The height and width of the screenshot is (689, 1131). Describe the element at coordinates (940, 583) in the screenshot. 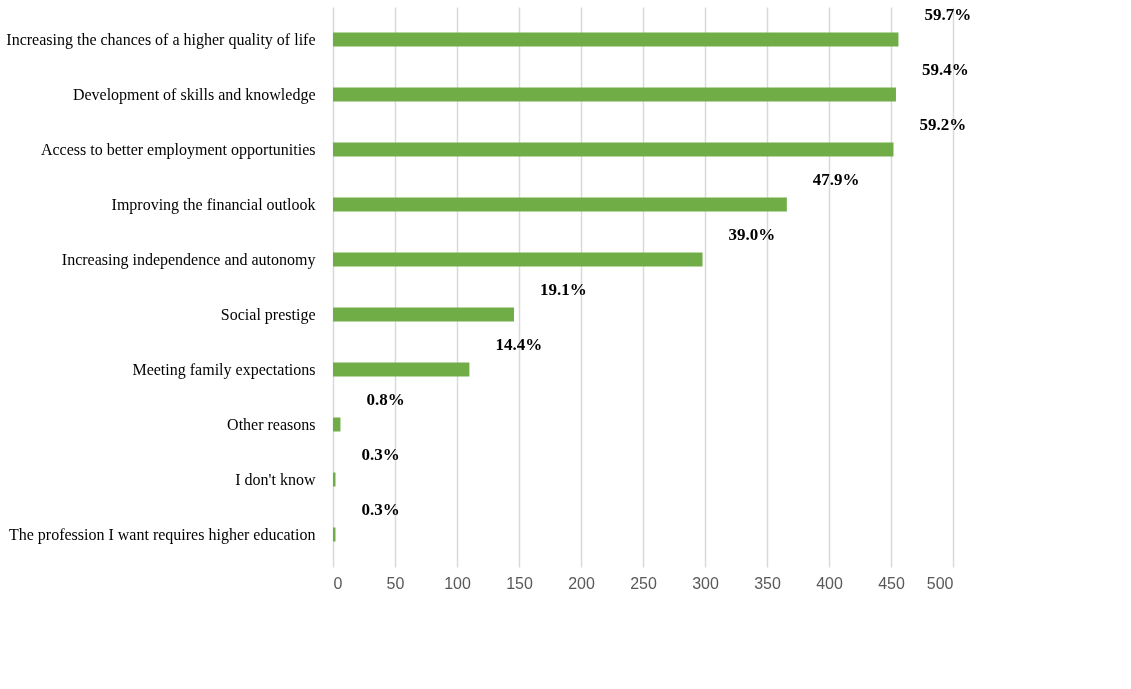

I see `x-tick-label: 500` at that location.